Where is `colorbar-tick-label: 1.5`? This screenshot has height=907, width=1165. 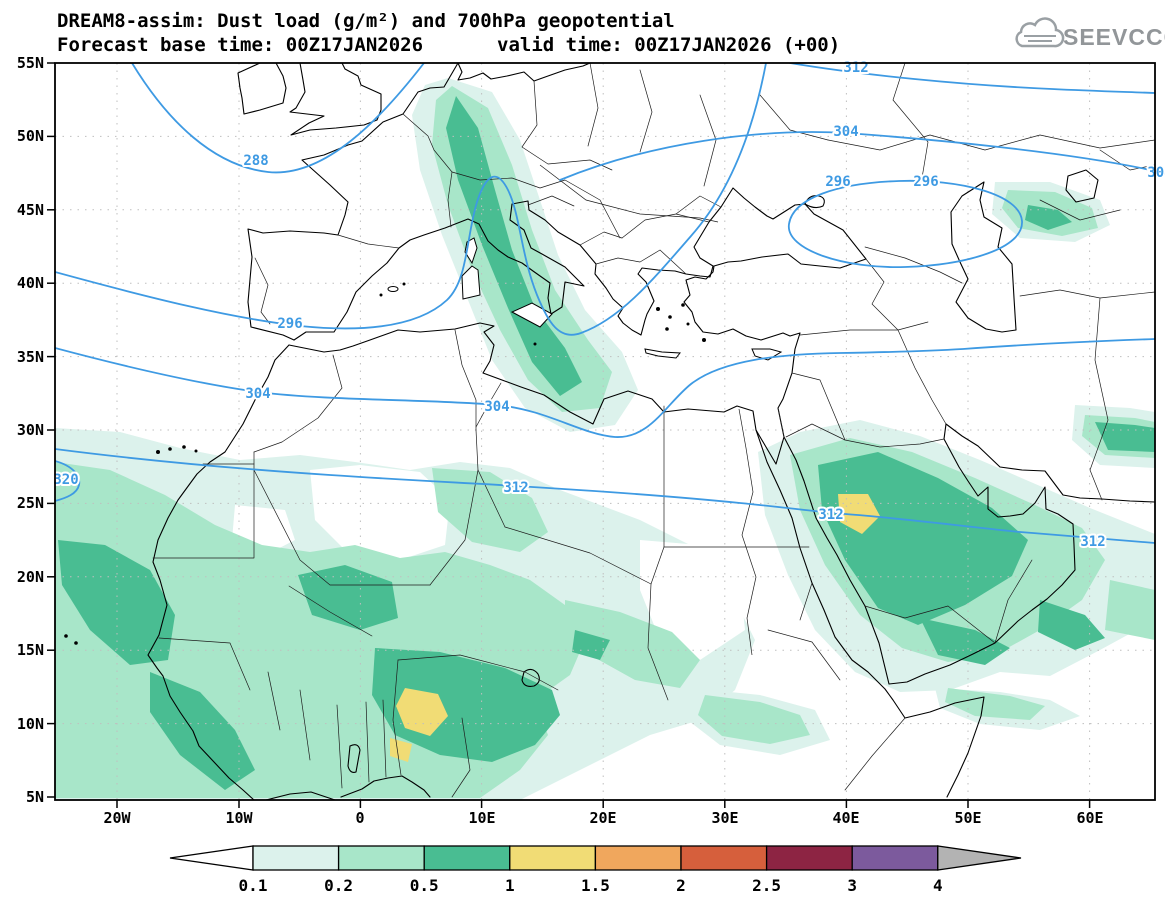
colorbar-tick-label: 1.5 is located at coordinates (595, 885).